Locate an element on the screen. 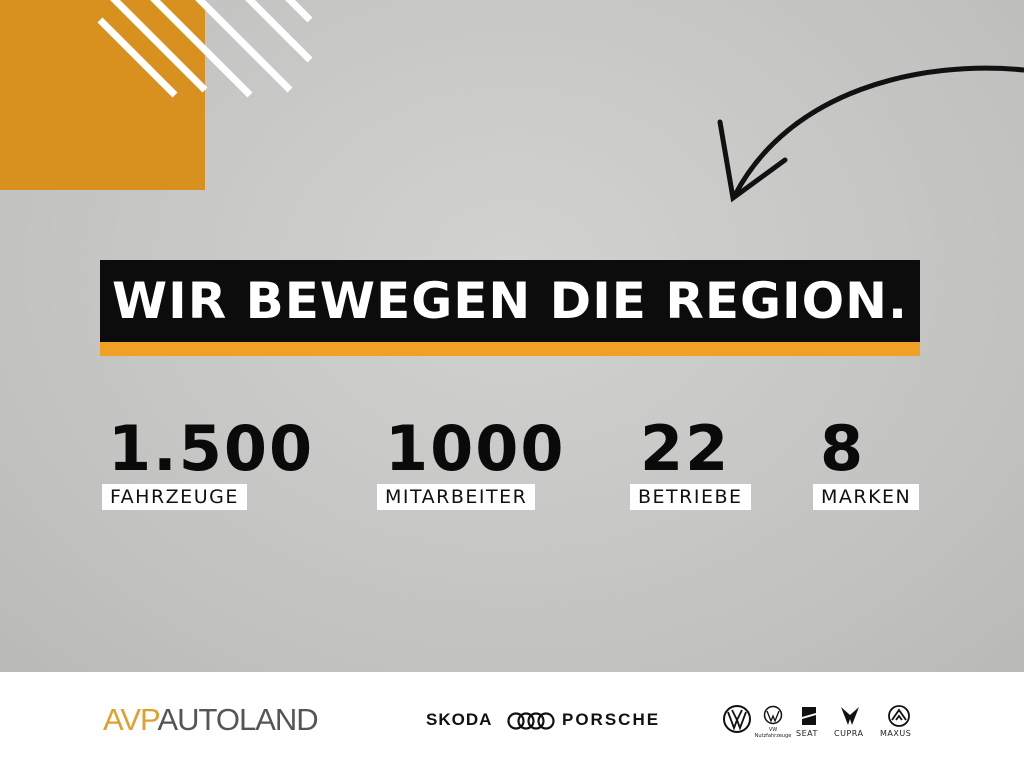  stat-brands: 8 MARKEN is located at coordinates (866, 461).